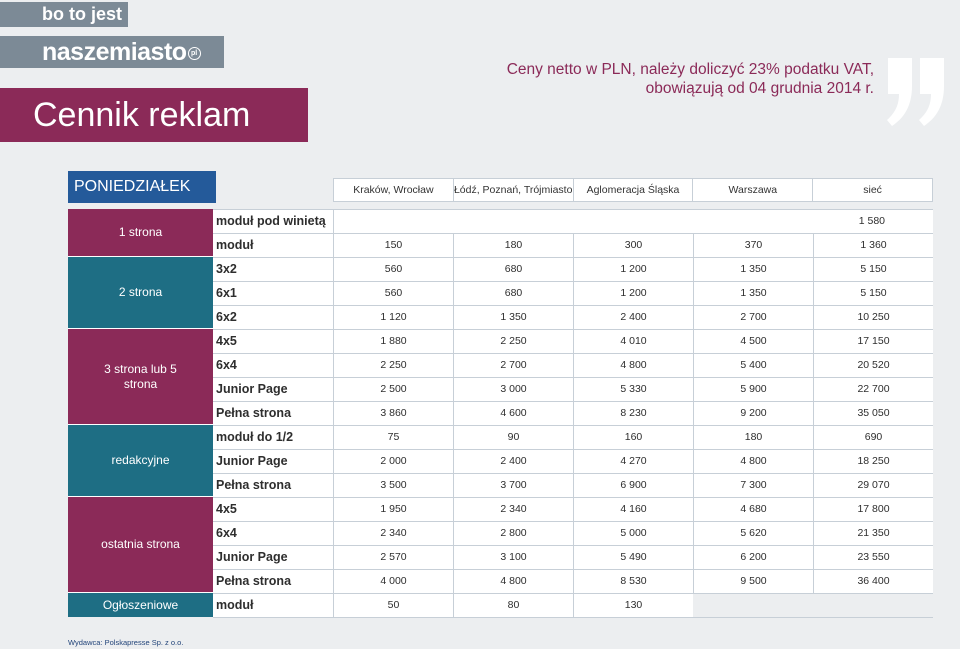  Describe the element at coordinates (393, 389) in the screenshot. I see `price-cell: 2 500` at that location.